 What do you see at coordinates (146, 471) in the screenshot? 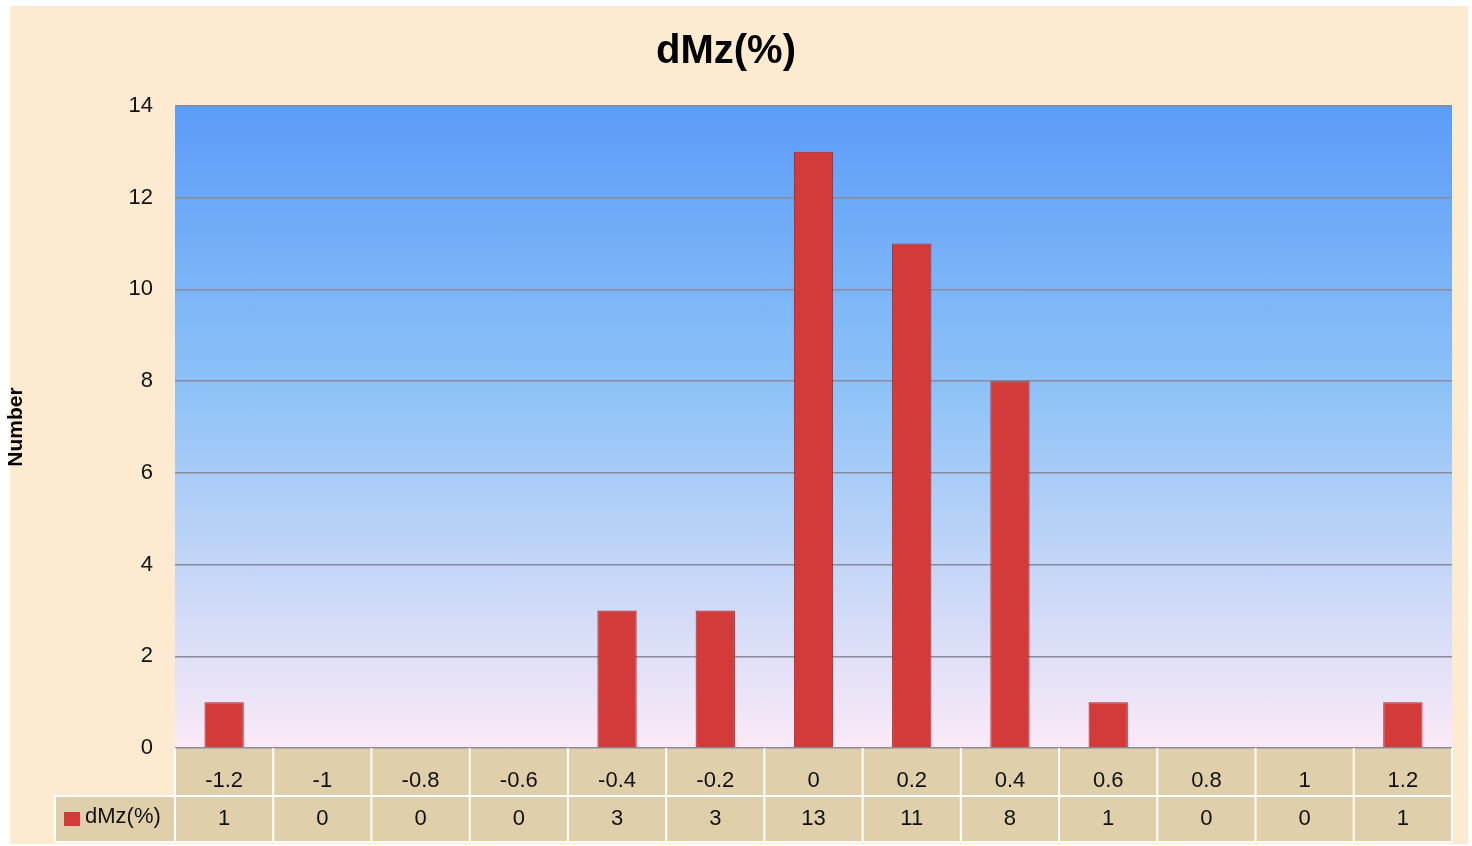
I see `y-tick-label: 6` at bounding box center [146, 471].